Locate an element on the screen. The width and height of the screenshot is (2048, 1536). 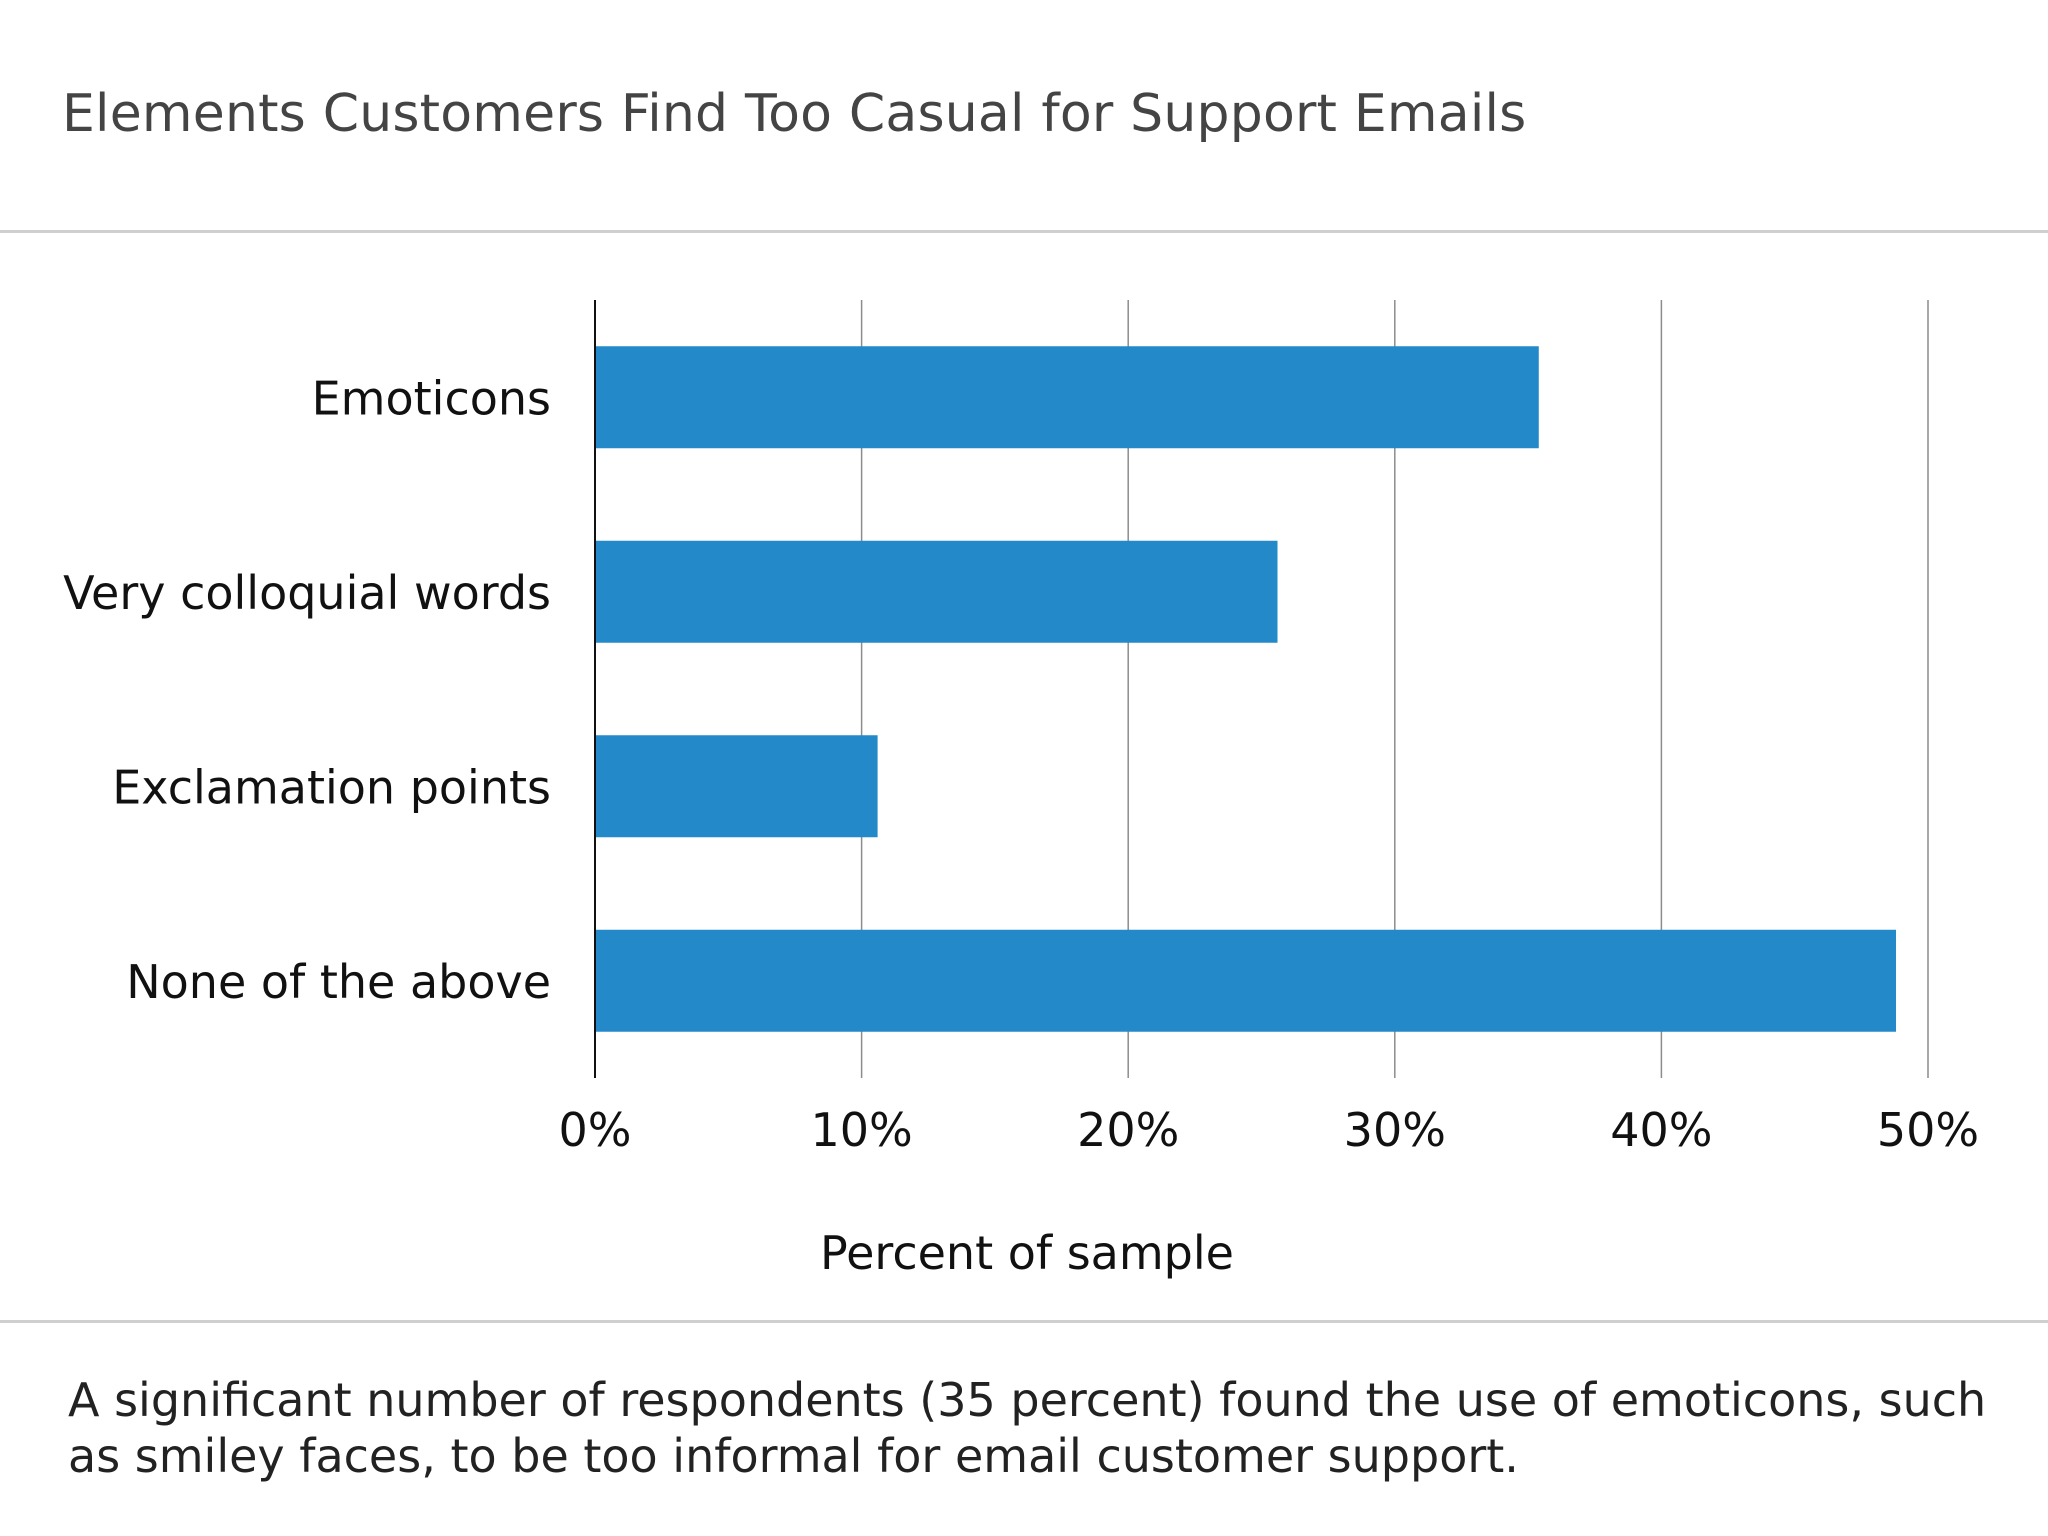
top-divider is located at coordinates (1024, 231).